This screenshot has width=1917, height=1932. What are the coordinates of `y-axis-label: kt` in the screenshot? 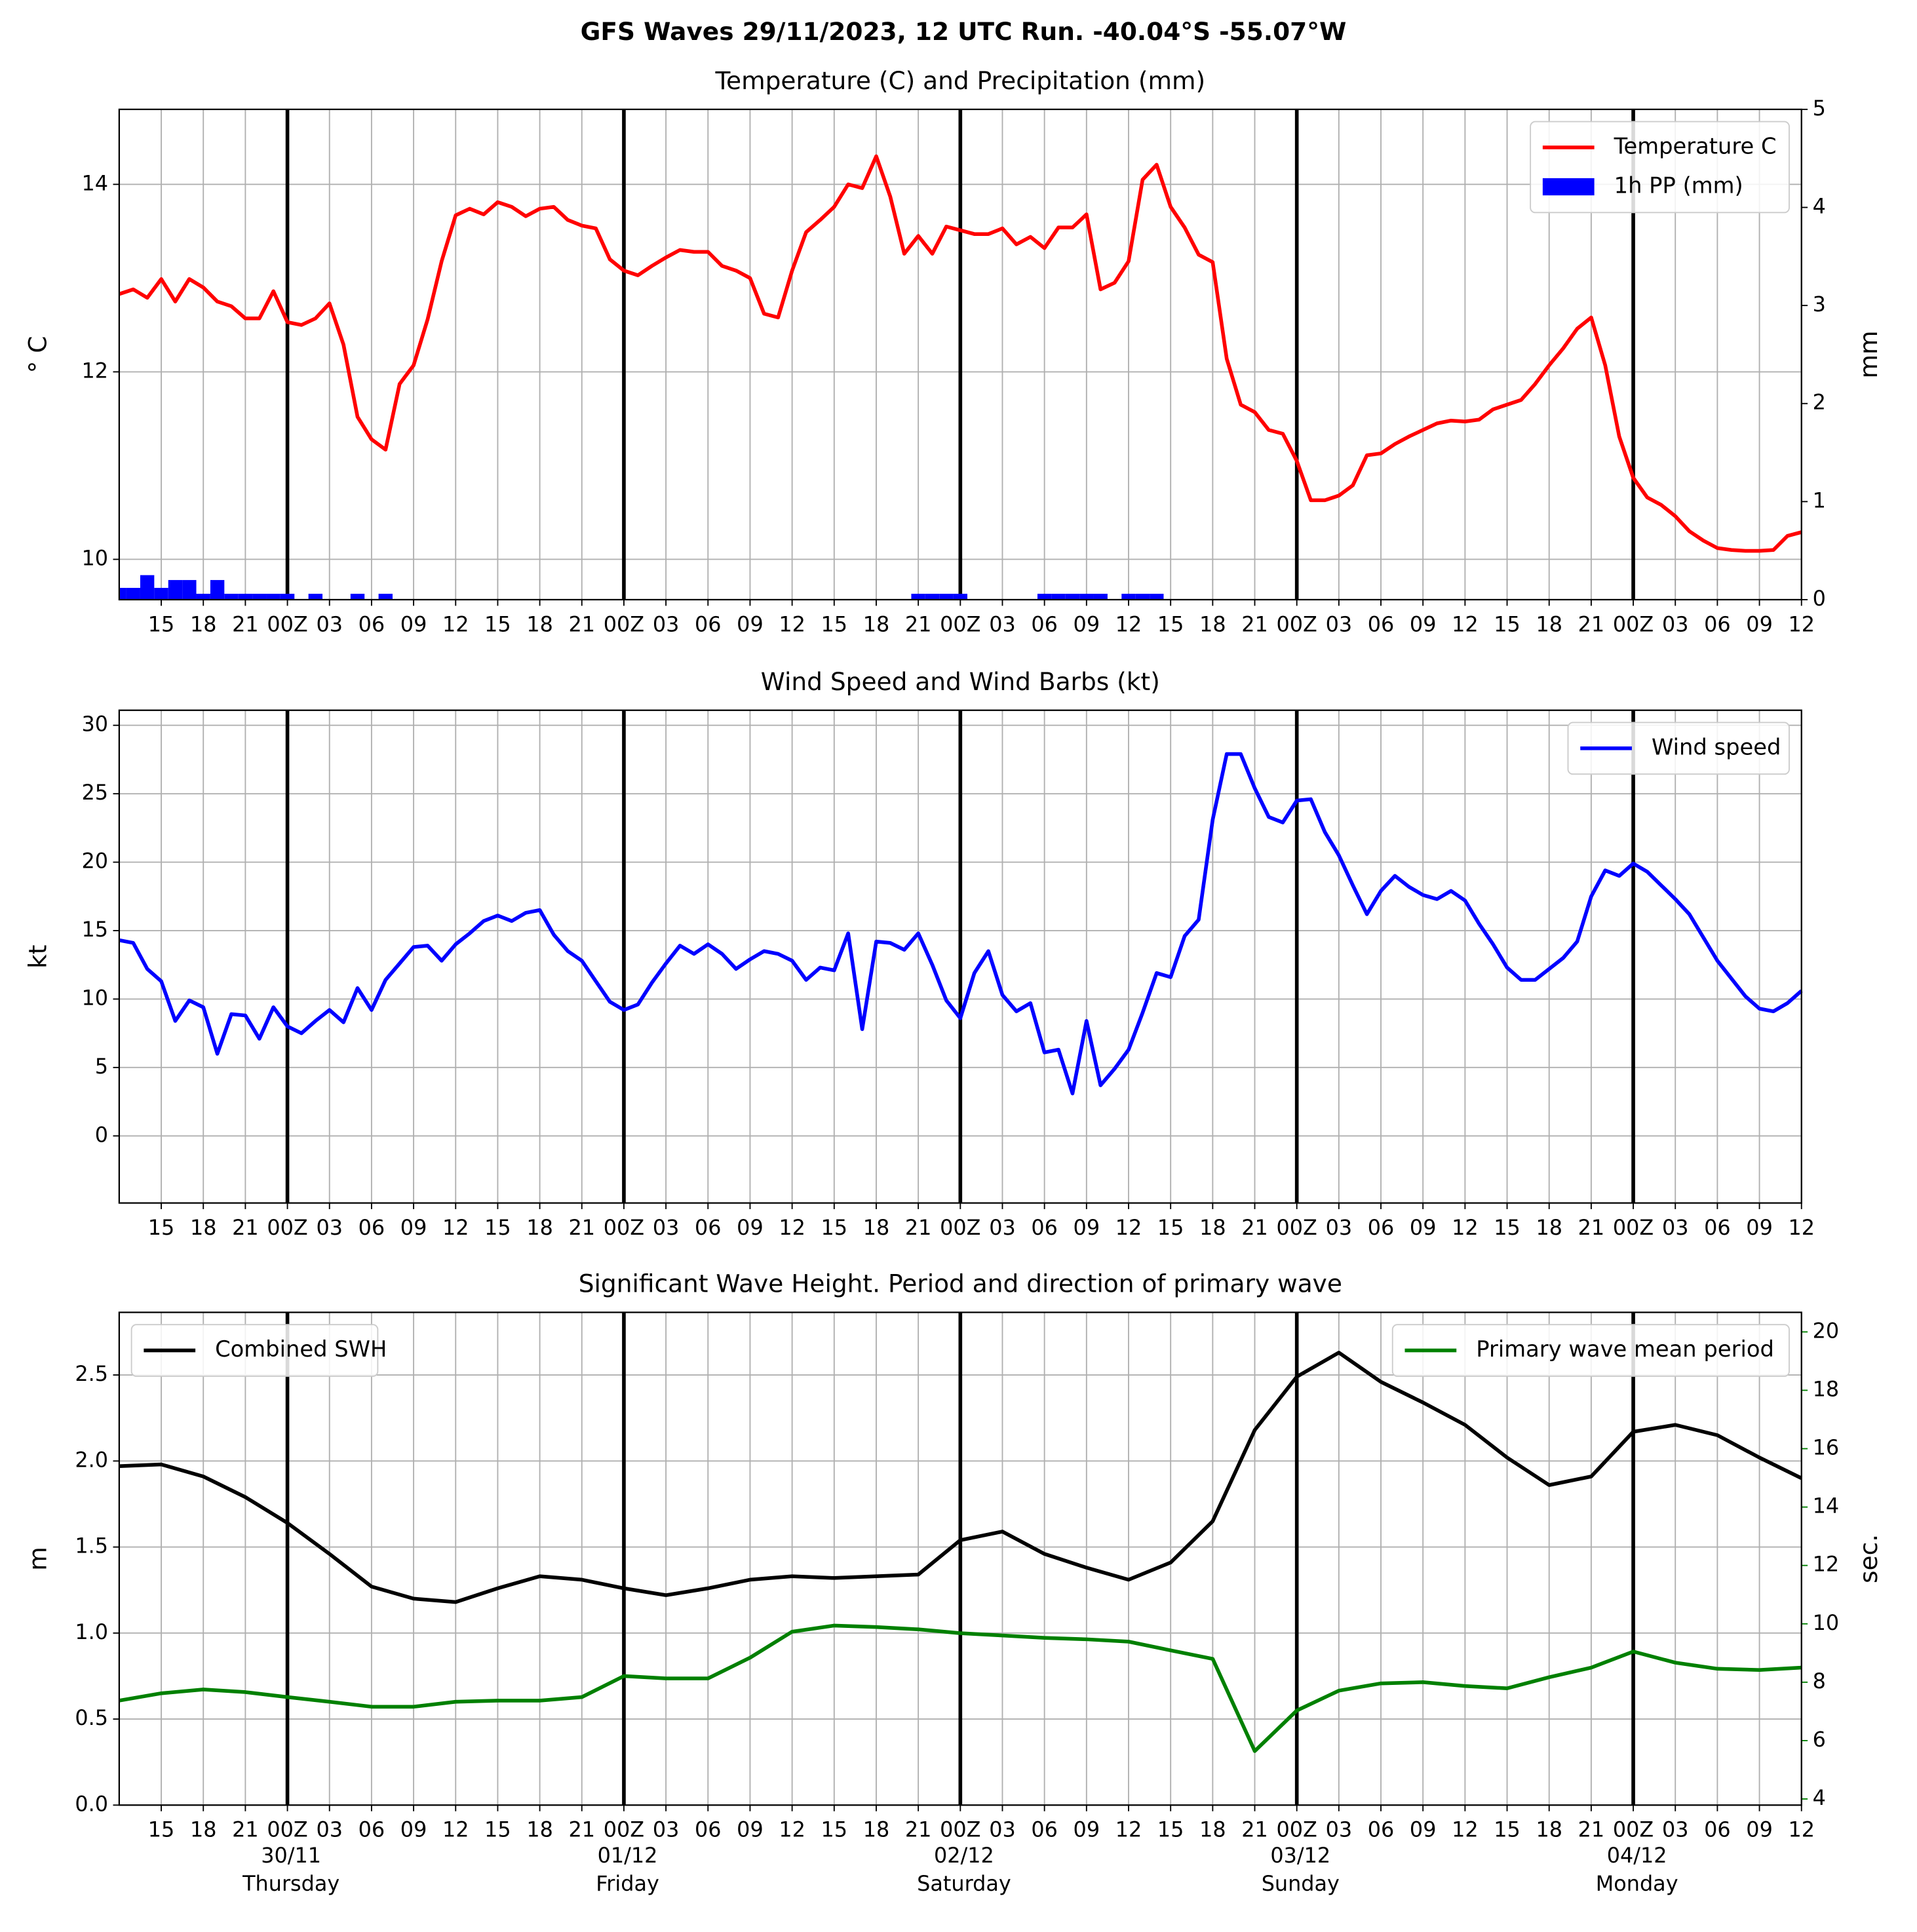 It's located at (38, 956).